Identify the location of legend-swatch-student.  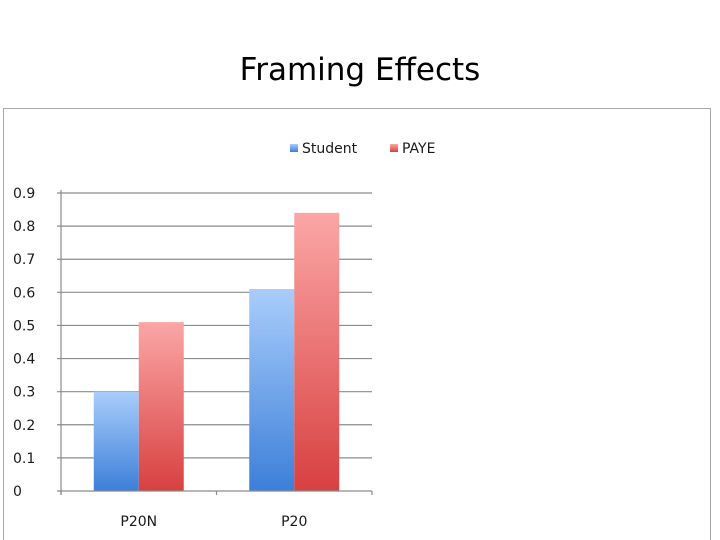
(294, 148).